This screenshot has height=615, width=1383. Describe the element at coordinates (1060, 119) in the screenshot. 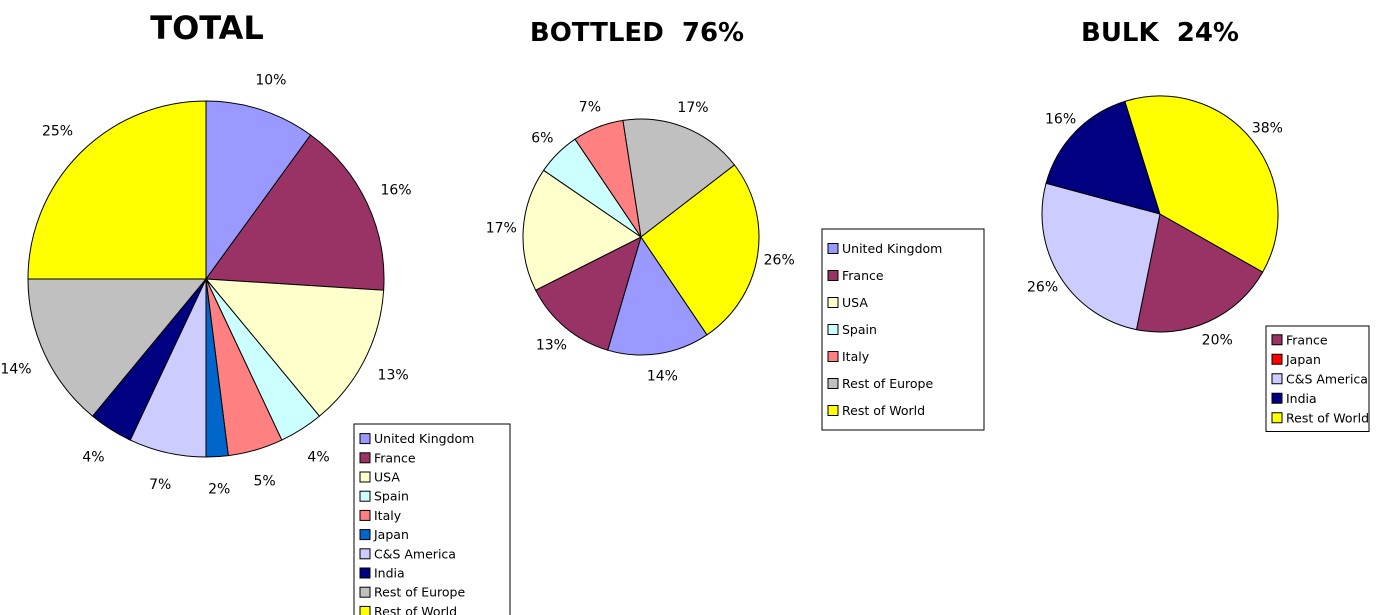

I see `data-label-india: 16%` at that location.